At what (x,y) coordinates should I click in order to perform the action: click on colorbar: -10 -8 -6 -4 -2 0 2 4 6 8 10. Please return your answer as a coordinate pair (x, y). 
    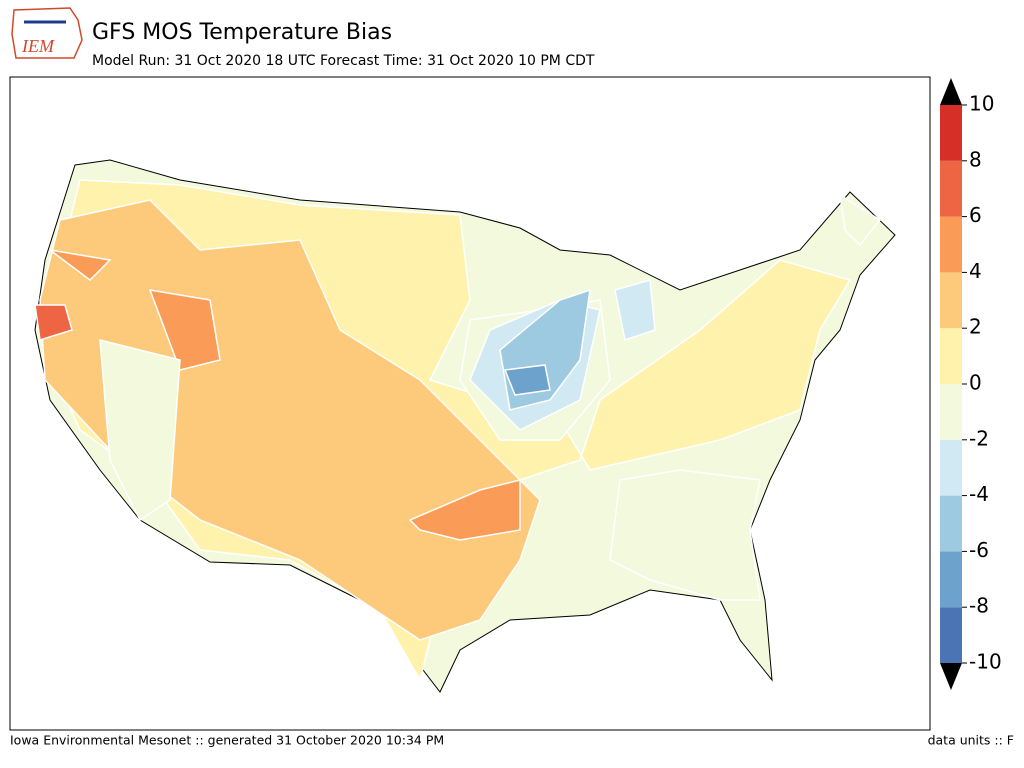
    Looking at the image, I should click on (971, 384).